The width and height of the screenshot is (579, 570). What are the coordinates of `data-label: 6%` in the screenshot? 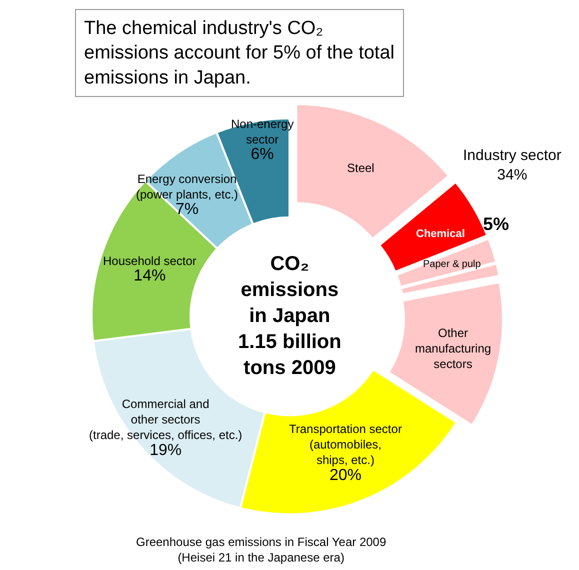 It's located at (262, 155).